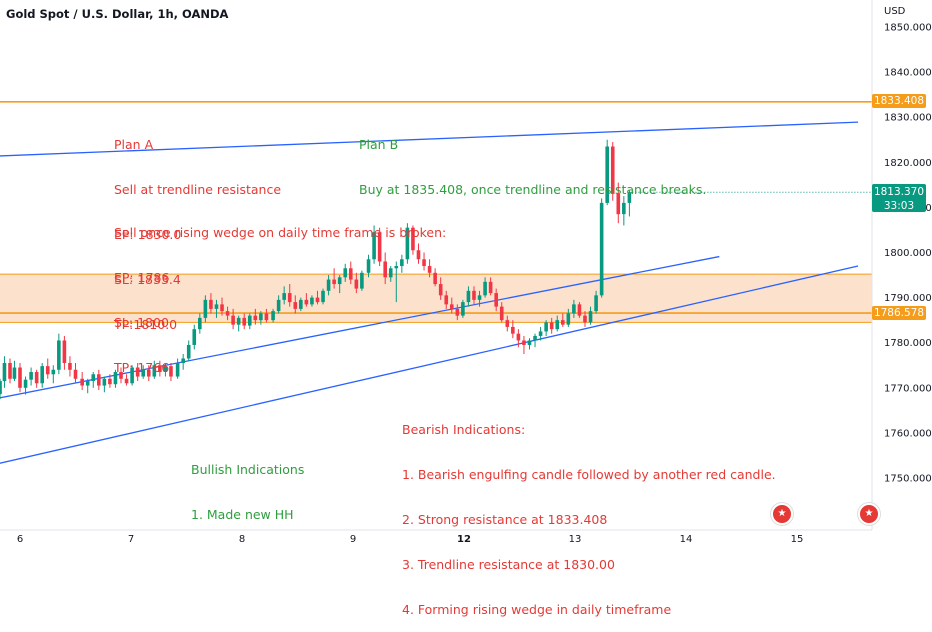 This screenshot has width=932, height=632. Describe the element at coordinates (505, 519) in the screenshot. I see `bearish-line: 2. Strong resistance at 1833.408` at that location.